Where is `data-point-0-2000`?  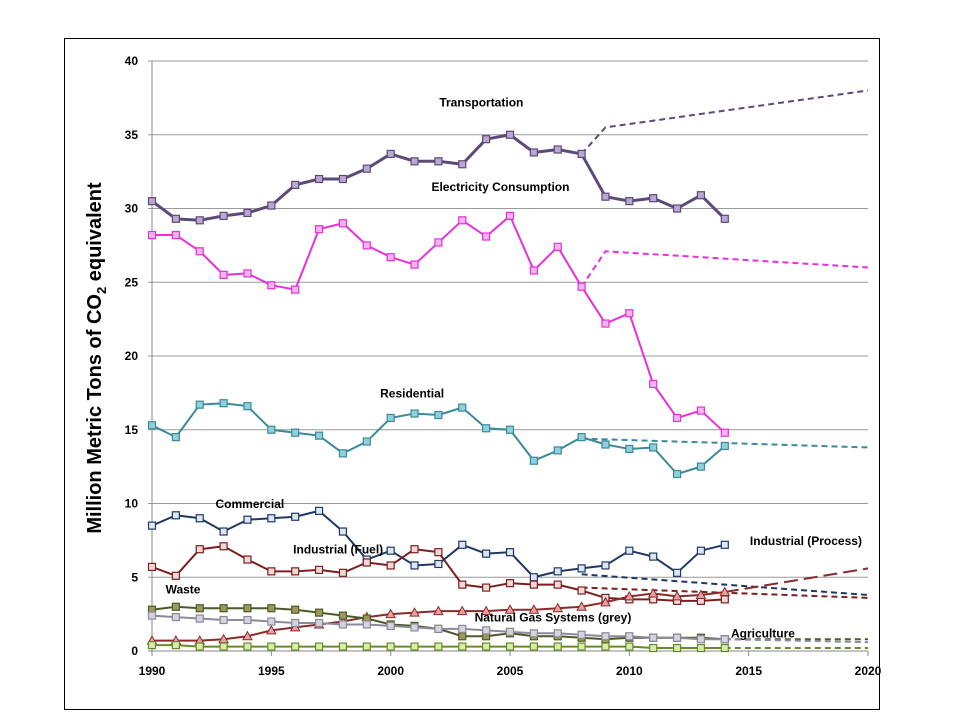 data-point-0-2000 is located at coordinates (390, 154).